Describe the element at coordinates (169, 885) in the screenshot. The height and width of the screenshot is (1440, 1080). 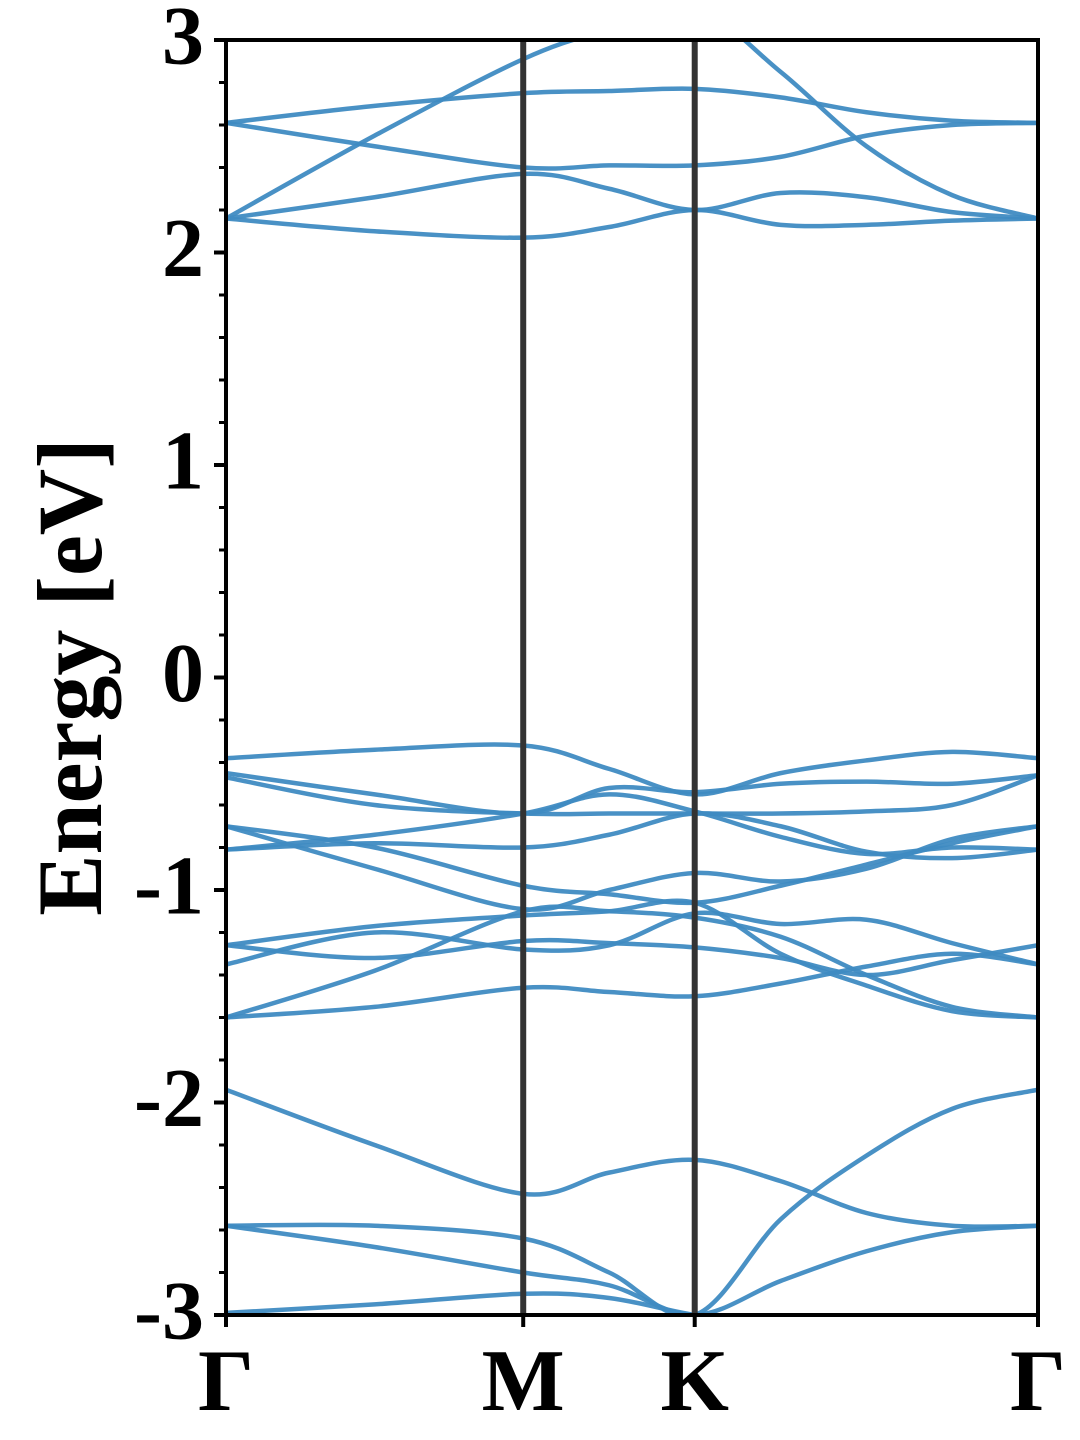
I see `y-tick-label: -1` at that location.